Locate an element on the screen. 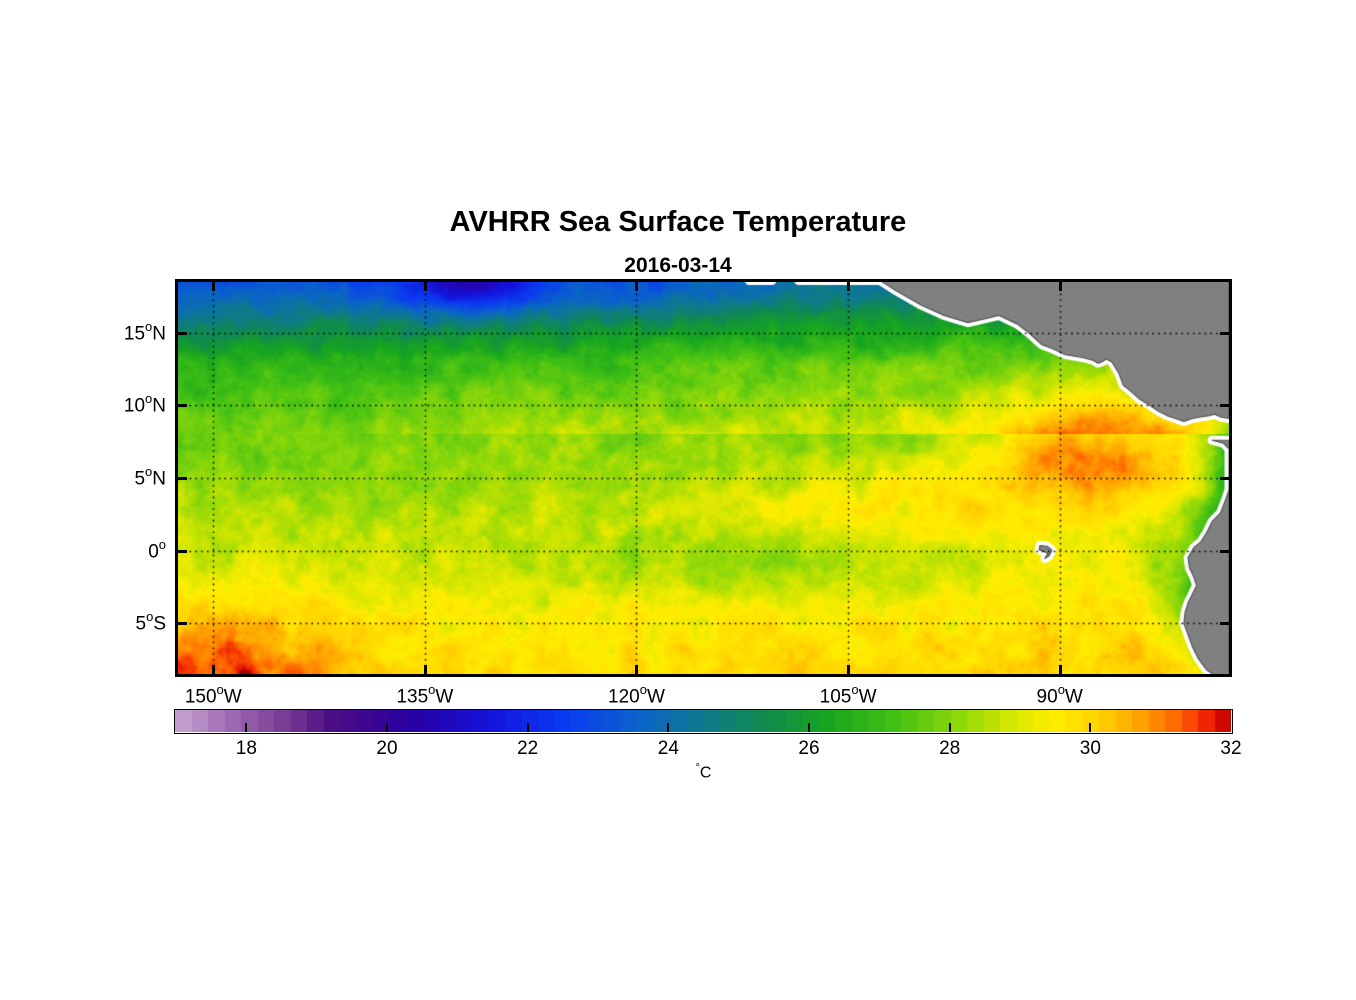 This screenshot has height=1000, width=1356. y-axis-label-0: 15oN is located at coordinates (144, 331).